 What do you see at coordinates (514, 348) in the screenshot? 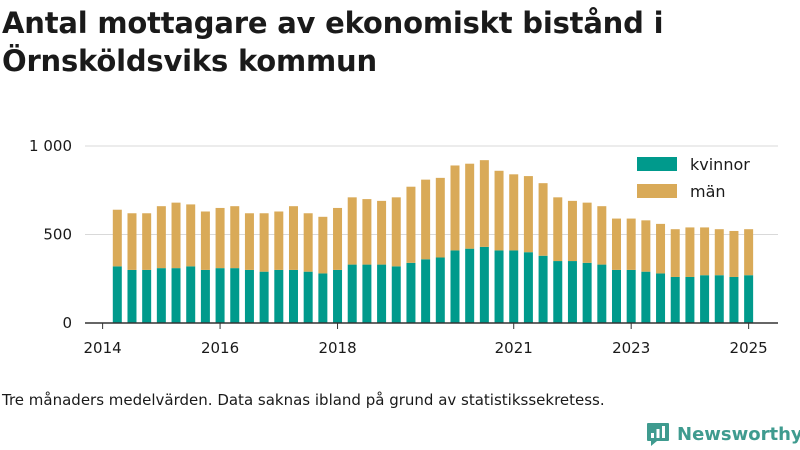
I see `x-tick-label: 2021` at bounding box center [514, 348].